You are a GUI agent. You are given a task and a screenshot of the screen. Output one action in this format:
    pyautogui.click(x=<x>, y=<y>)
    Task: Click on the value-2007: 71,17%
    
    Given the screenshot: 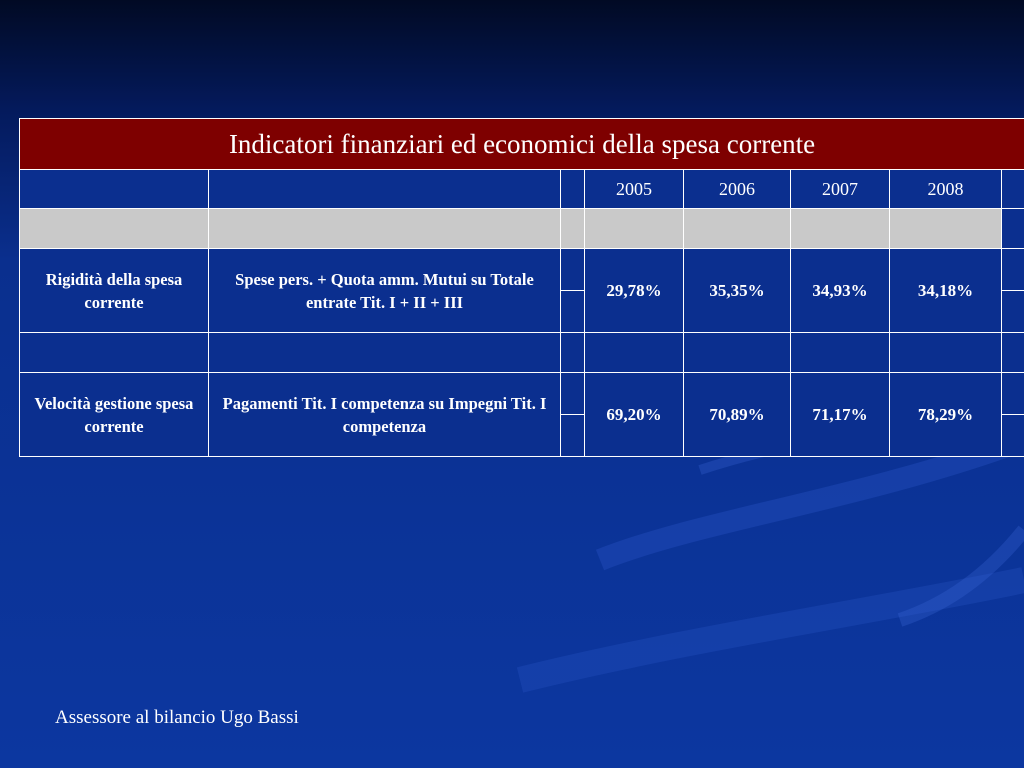 What is the action you would take?
    pyautogui.click(x=840, y=414)
    